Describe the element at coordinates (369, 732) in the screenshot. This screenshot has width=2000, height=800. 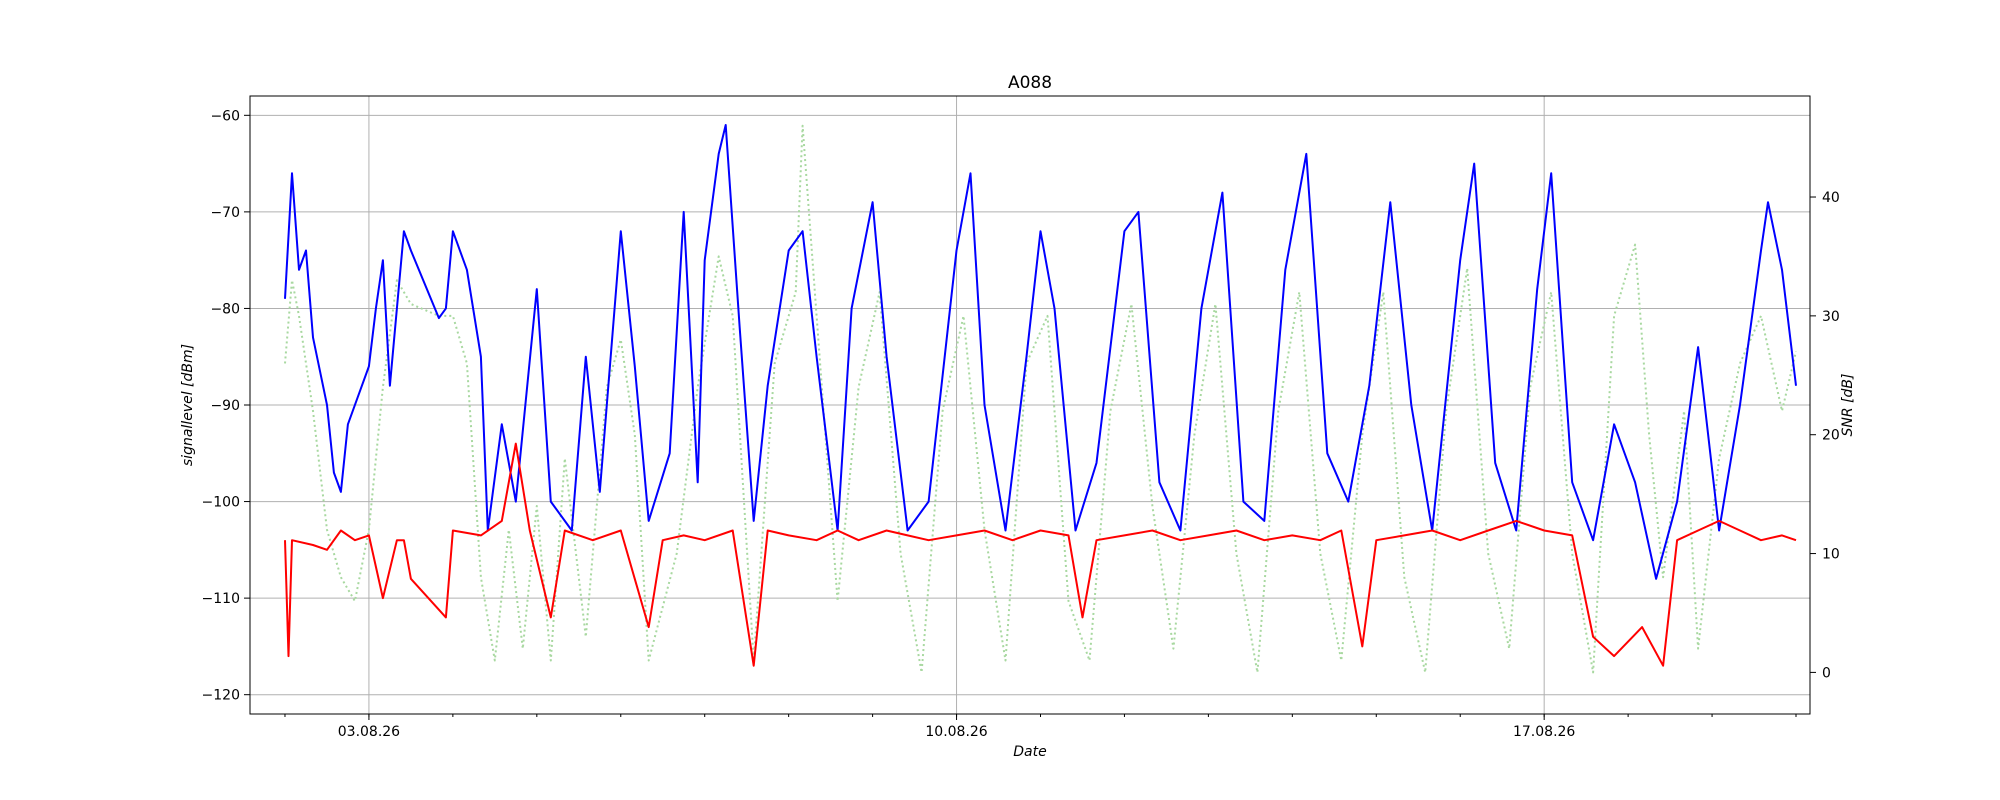
I see `x-tick-label: 03.08.26` at that location.